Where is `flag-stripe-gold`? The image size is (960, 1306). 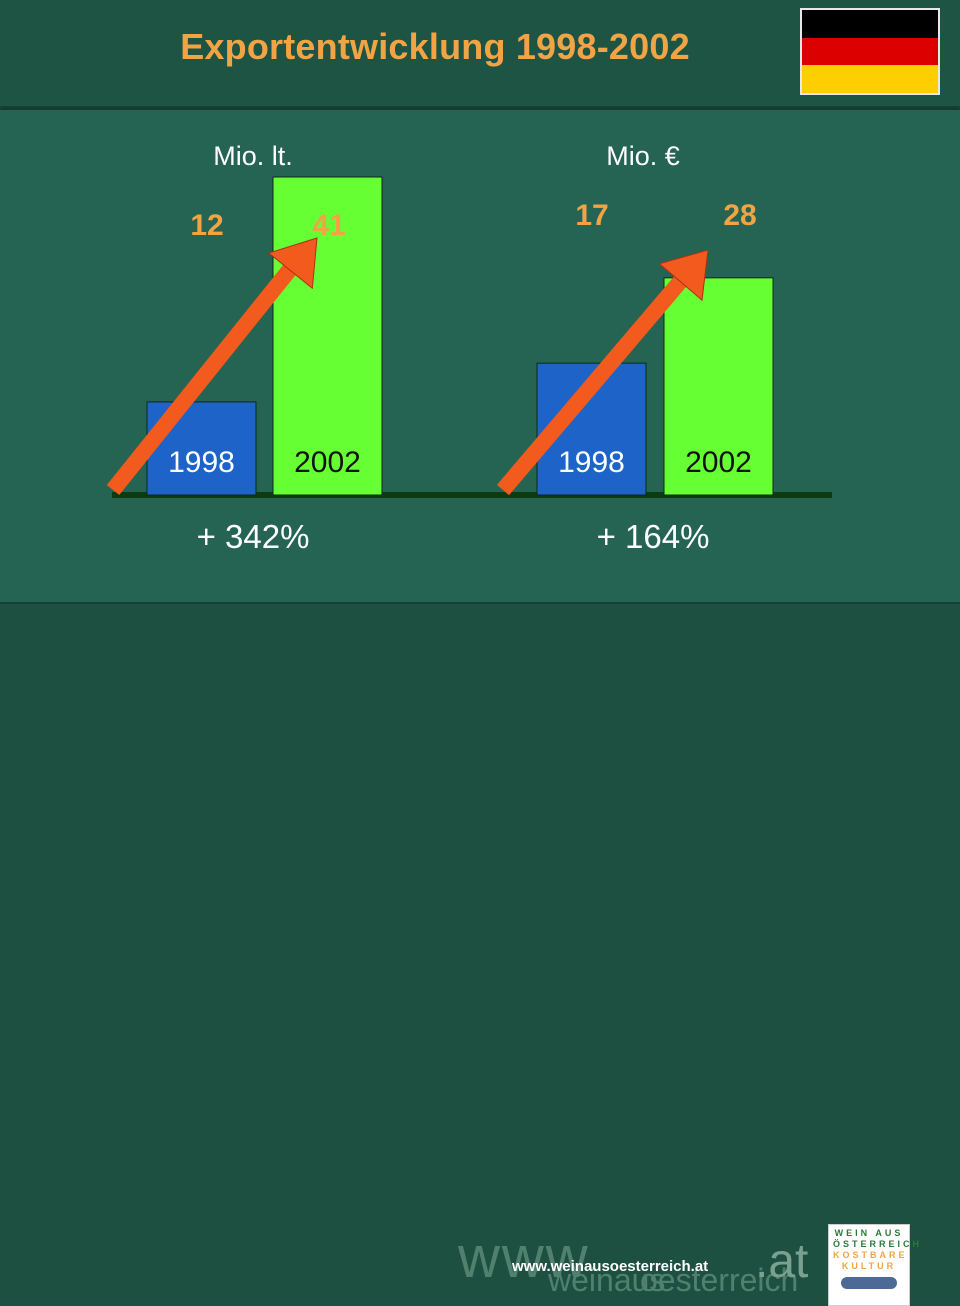 flag-stripe-gold is located at coordinates (870, 79).